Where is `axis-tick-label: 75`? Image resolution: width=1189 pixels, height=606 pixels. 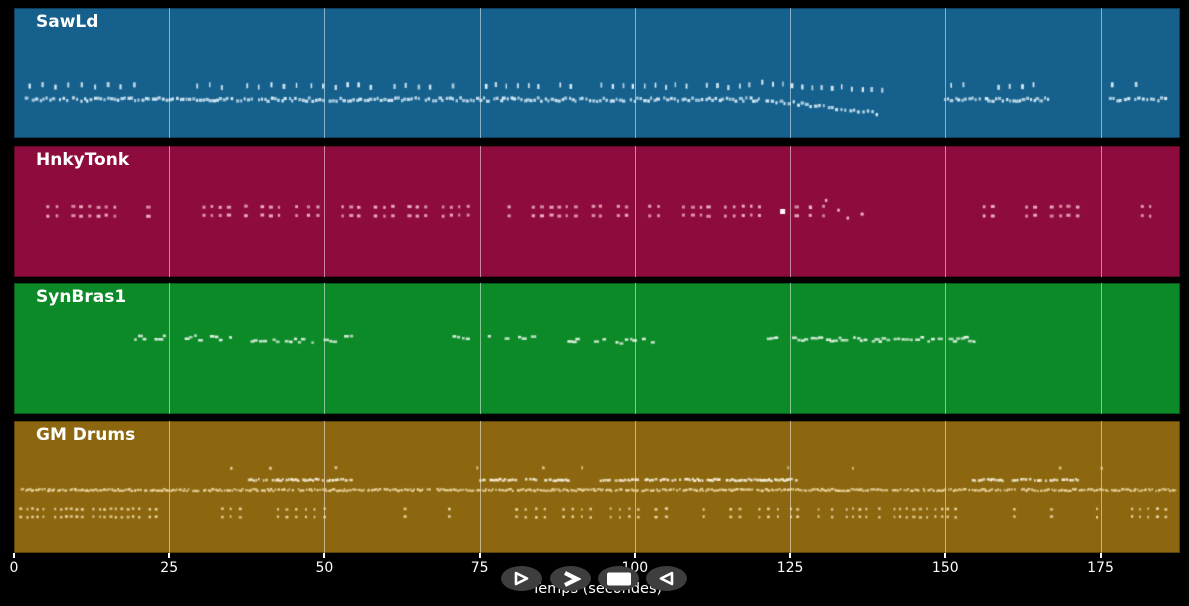 axis-tick-label: 75 is located at coordinates (479, 568).